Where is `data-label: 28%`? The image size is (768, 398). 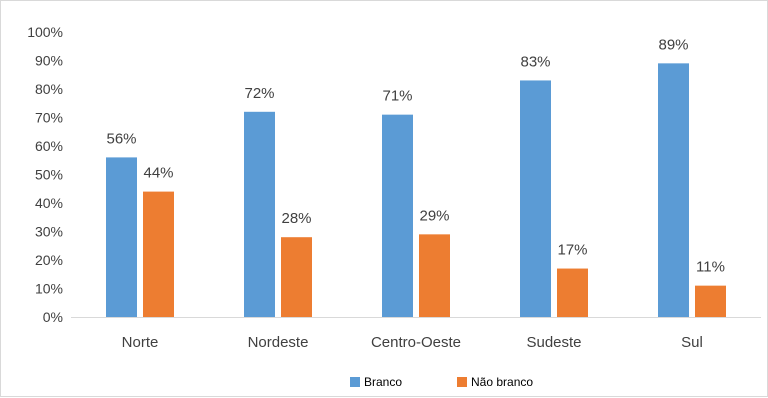 data-label: 28% is located at coordinates (296, 218).